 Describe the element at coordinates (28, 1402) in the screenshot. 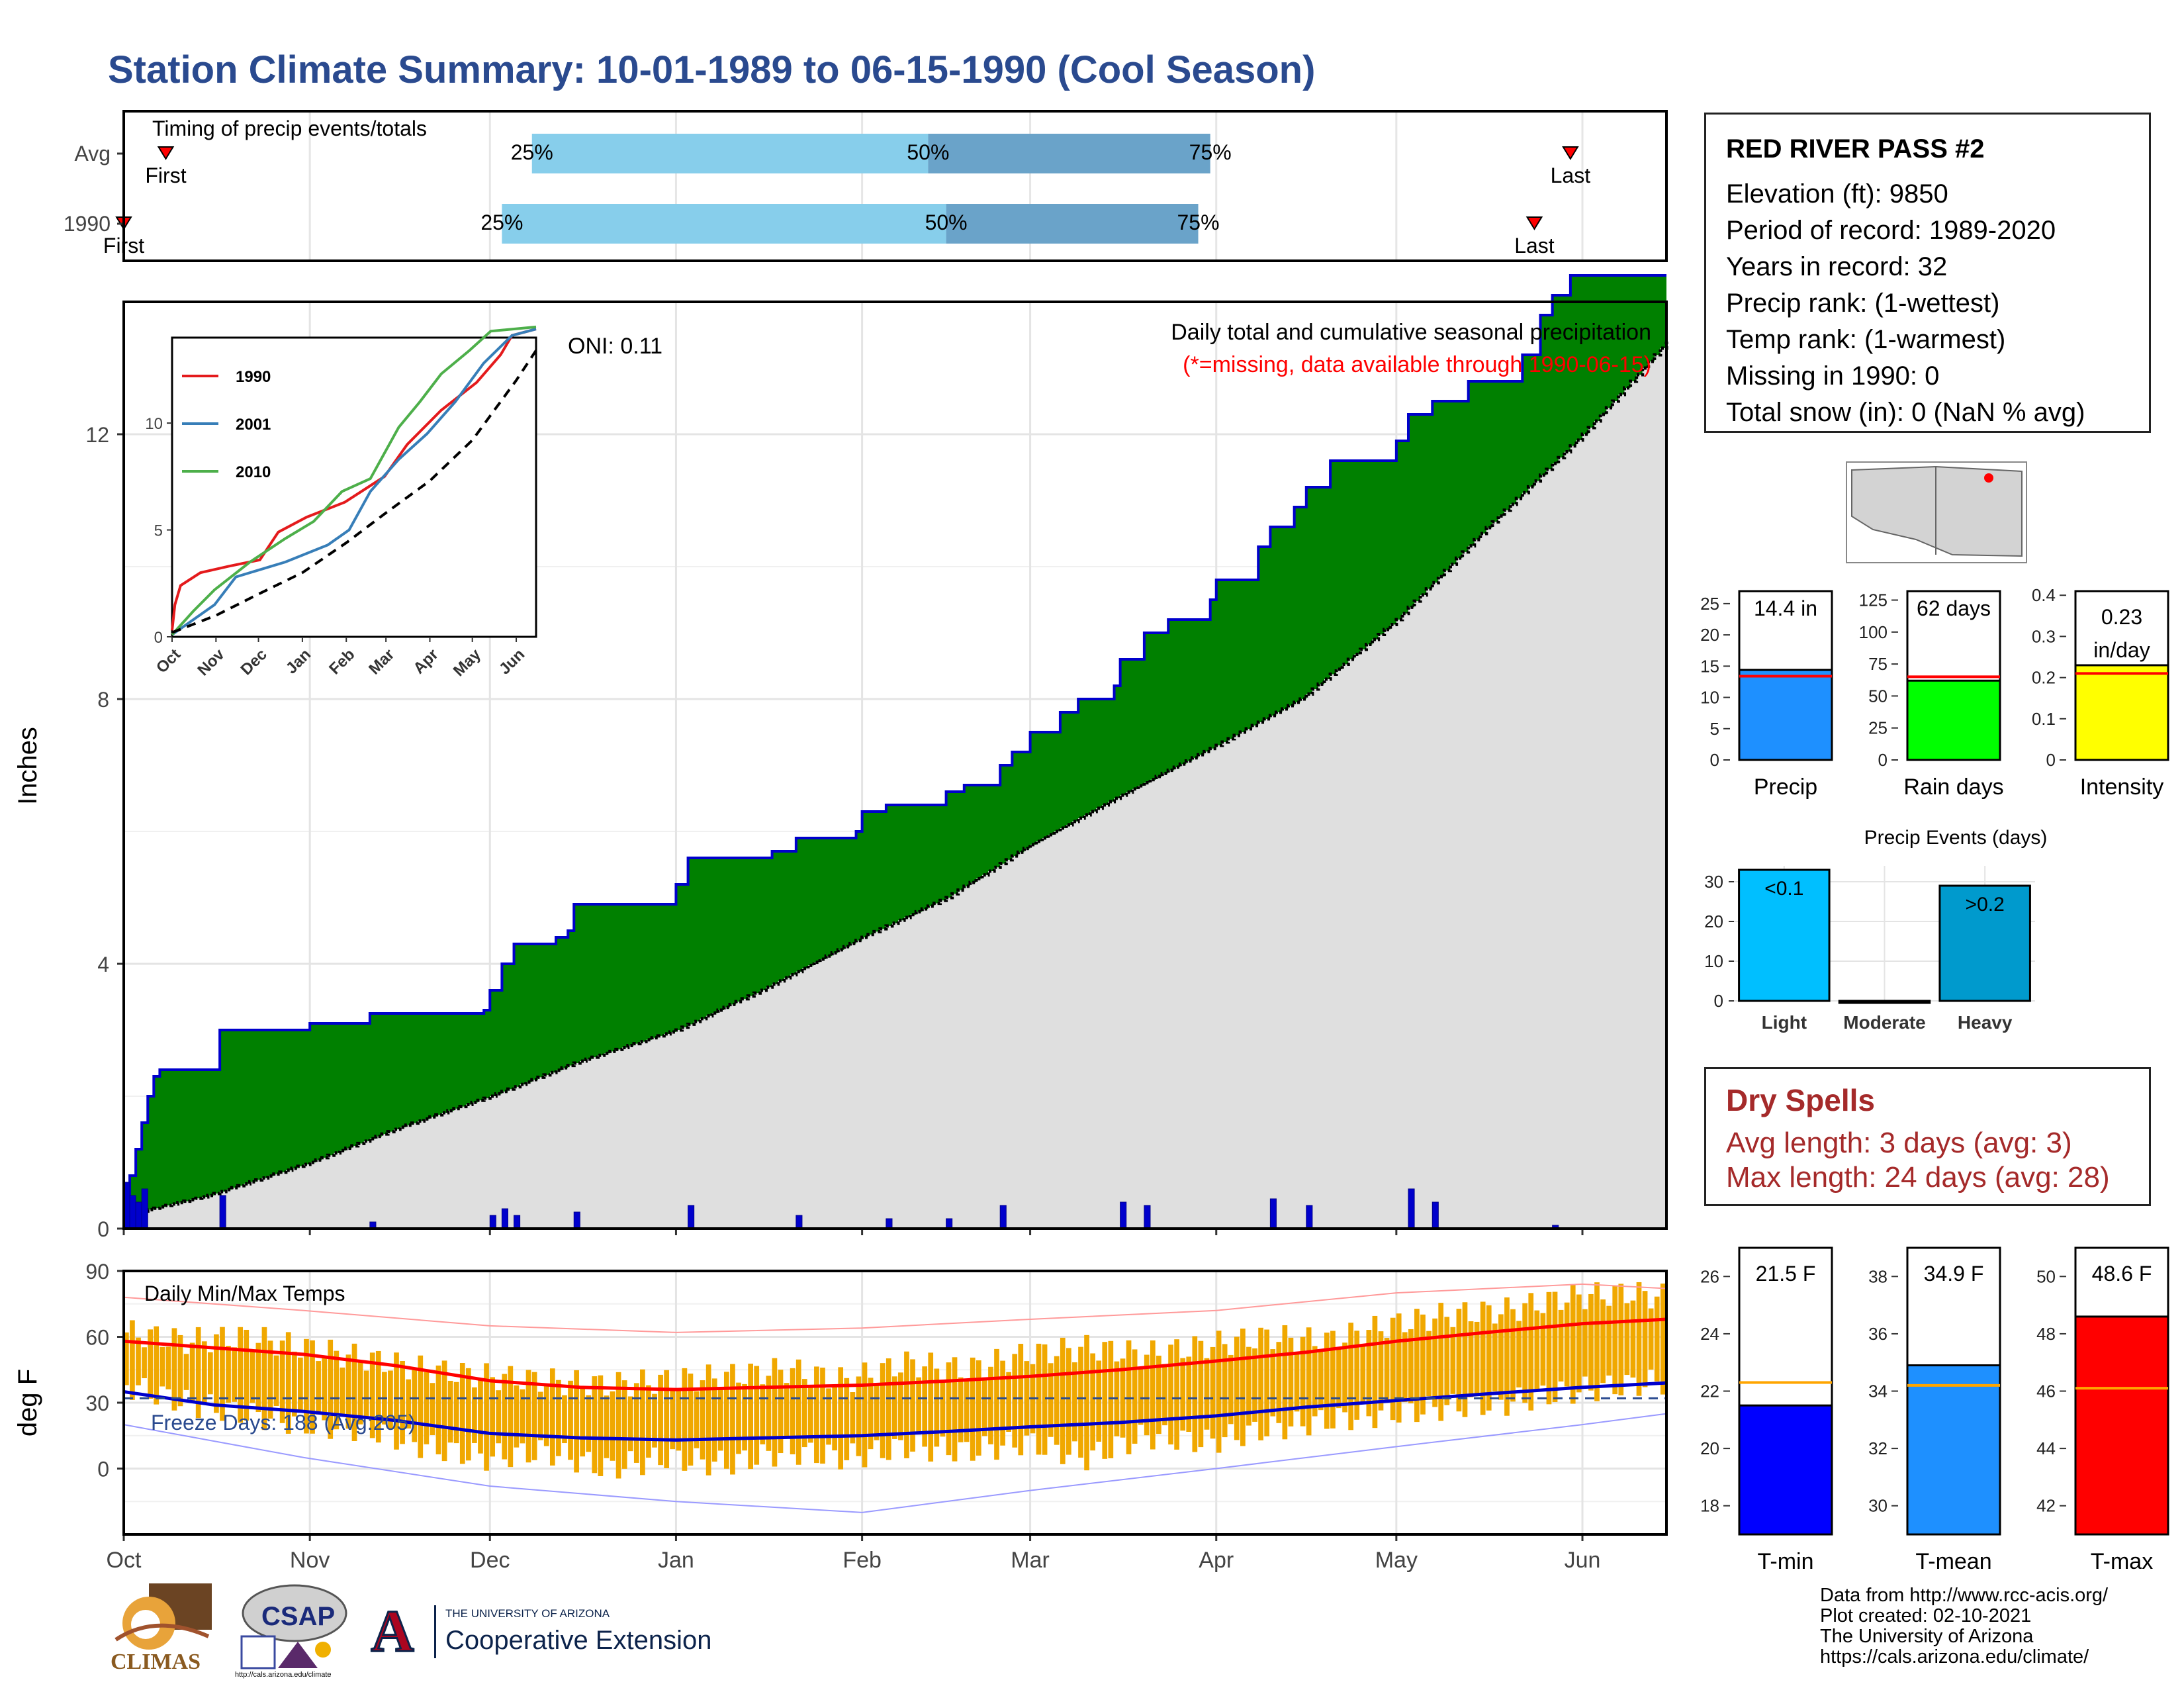

I see `temps-ylabel: deg F` at that location.